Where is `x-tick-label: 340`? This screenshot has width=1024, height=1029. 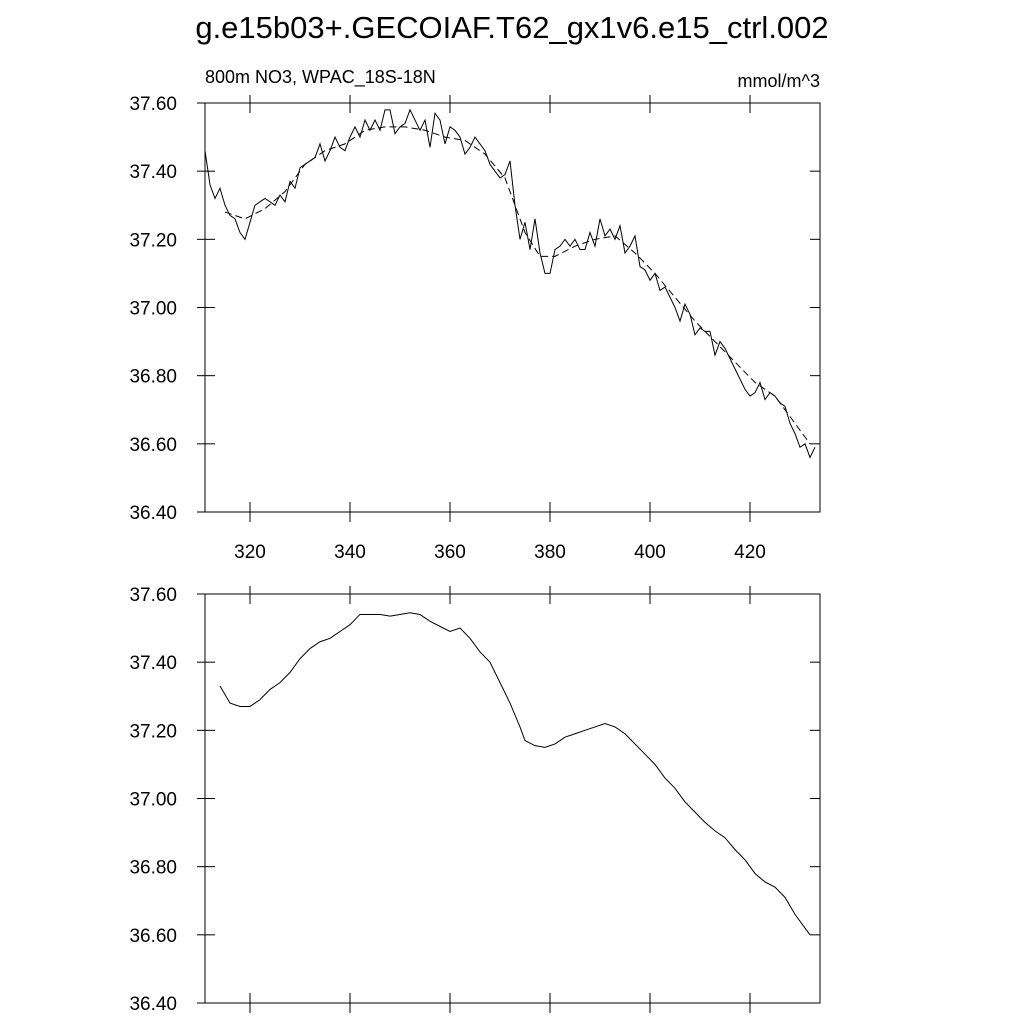
x-tick-label: 340 is located at coordinates (350, 552).